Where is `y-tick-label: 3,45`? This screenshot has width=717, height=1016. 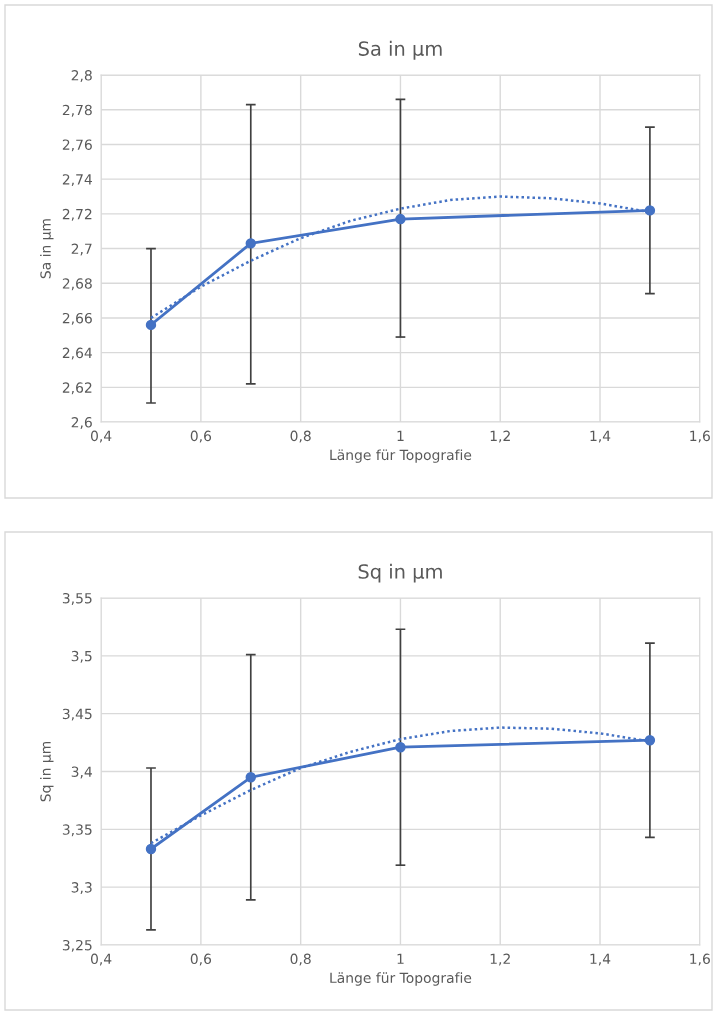
y-tick-label: 3,45 is located at coordinates (77, 714).